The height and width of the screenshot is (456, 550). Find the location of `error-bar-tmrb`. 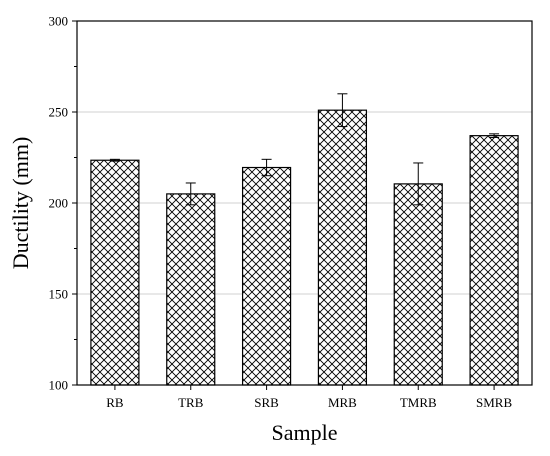

error-bar-tmrb is located at coordinates (418, 184).